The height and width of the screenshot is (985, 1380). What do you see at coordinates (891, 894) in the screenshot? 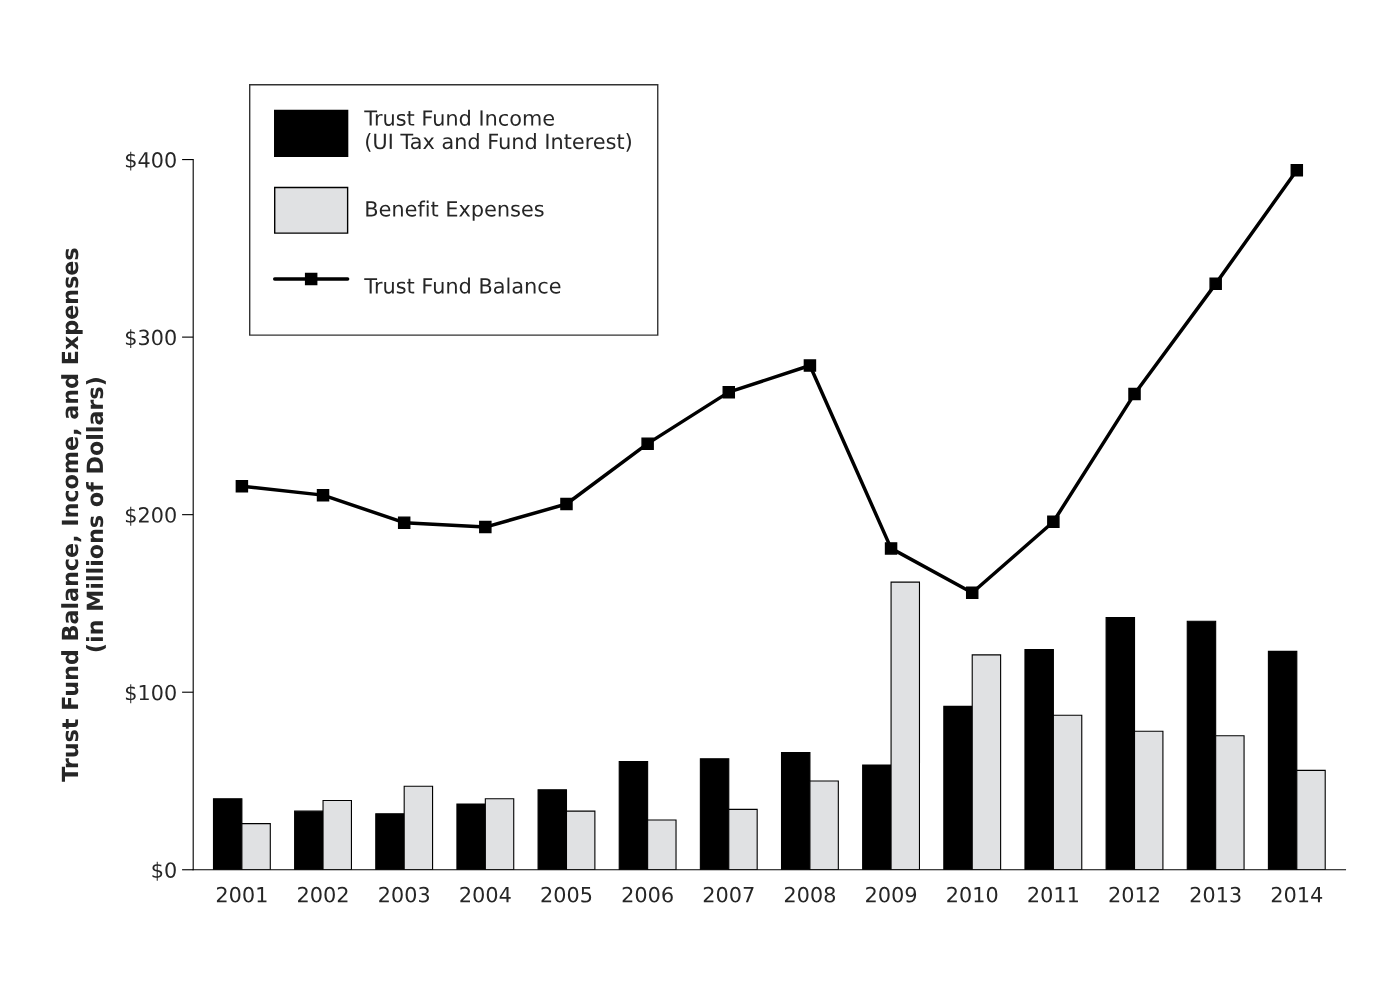
I see `x-tick-label: 2009` at bounding box center [891, 894].